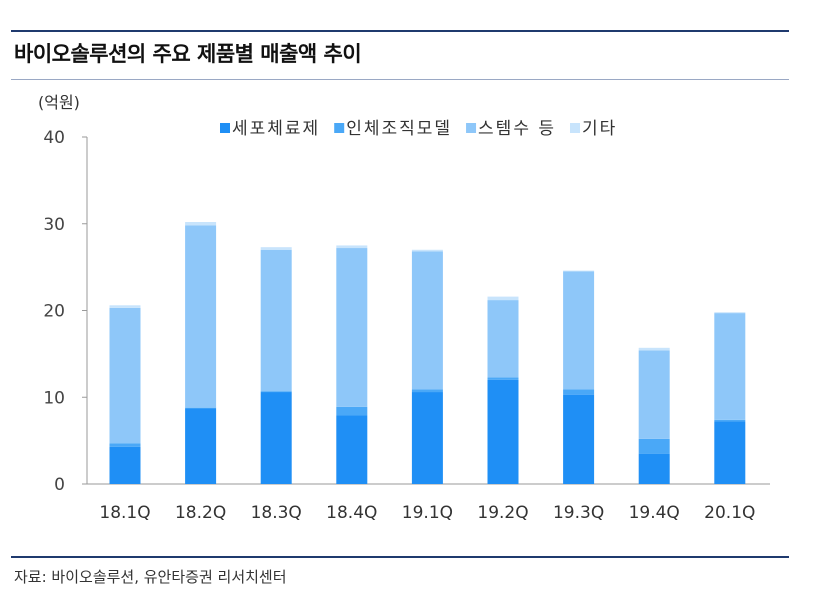  I want to click on x-tick-label: 18.4Q, so click(351, 513).